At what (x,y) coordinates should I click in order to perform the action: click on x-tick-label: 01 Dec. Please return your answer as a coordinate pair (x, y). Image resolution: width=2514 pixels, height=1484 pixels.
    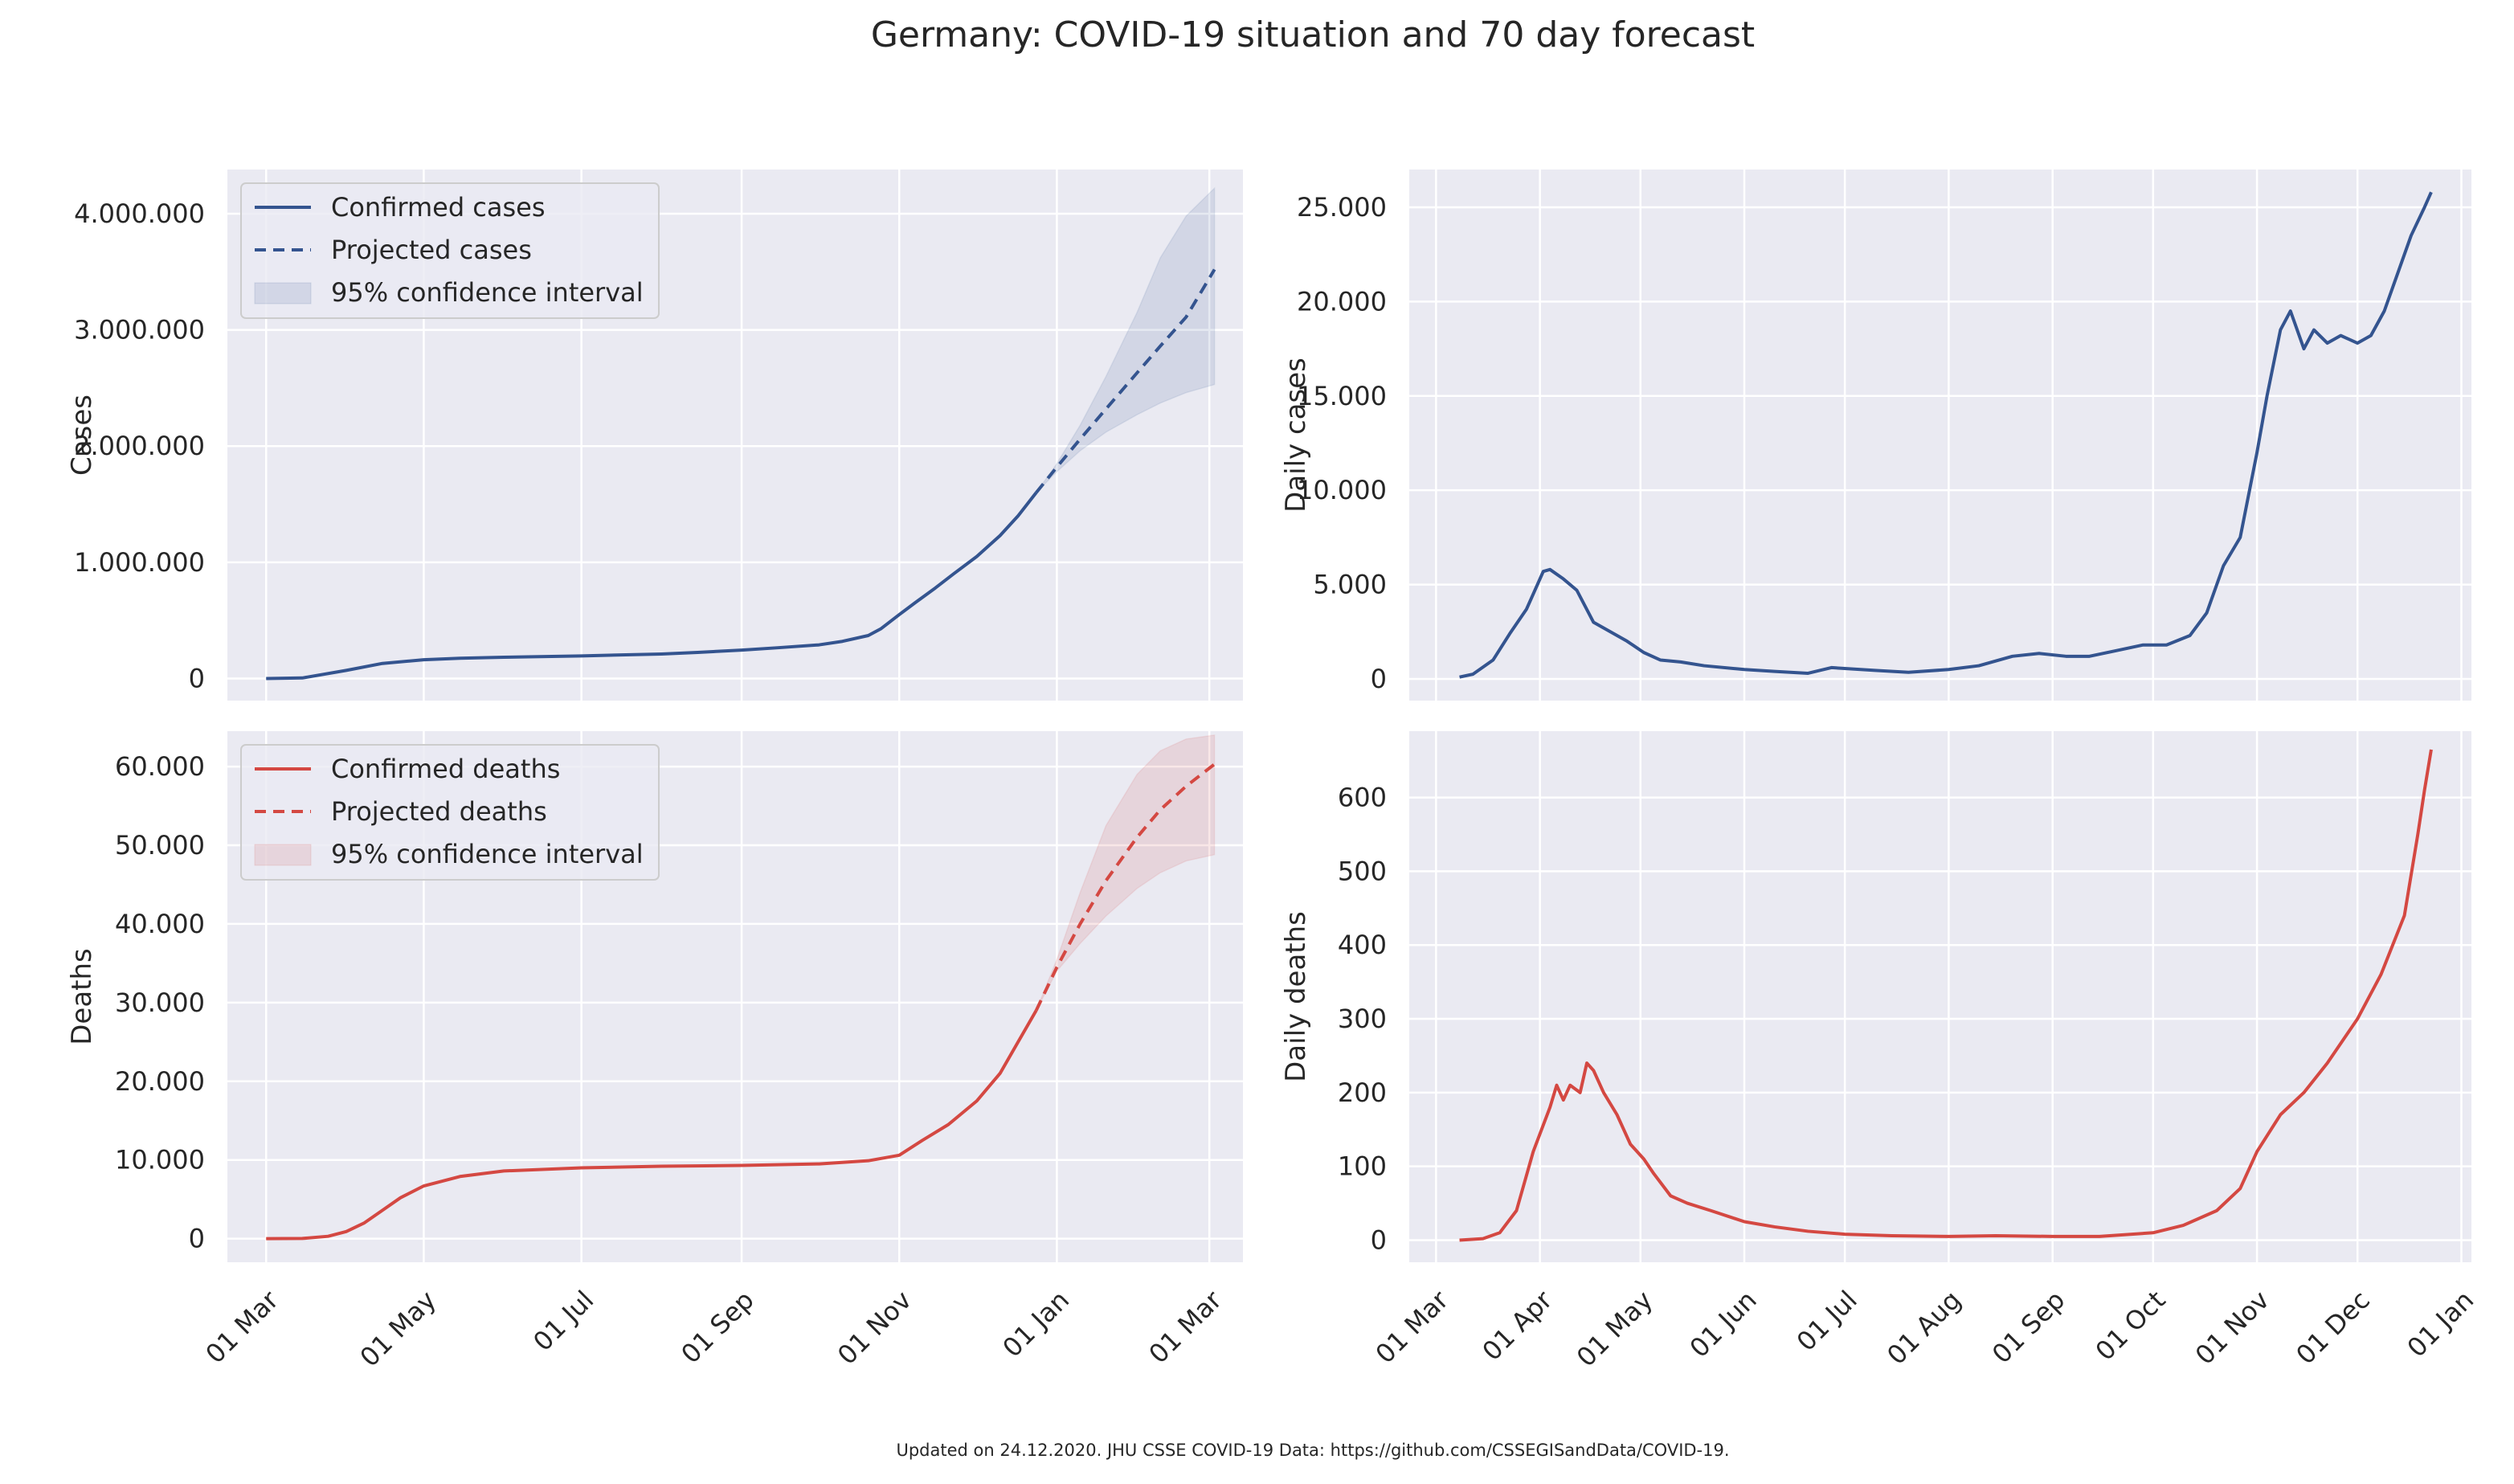
    Looking at the image, I should click on (2333, 1328).